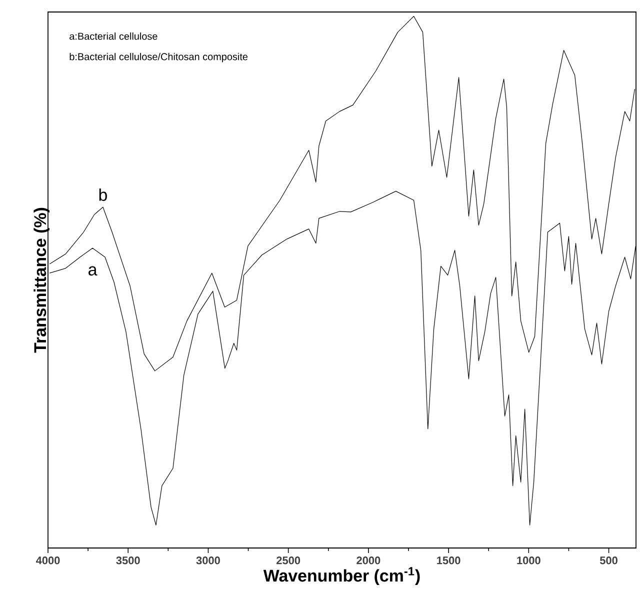  What do you see at coordinates (103, 194) in the screenshot?
I see `series-label: b` at bounding box center [103, 194].